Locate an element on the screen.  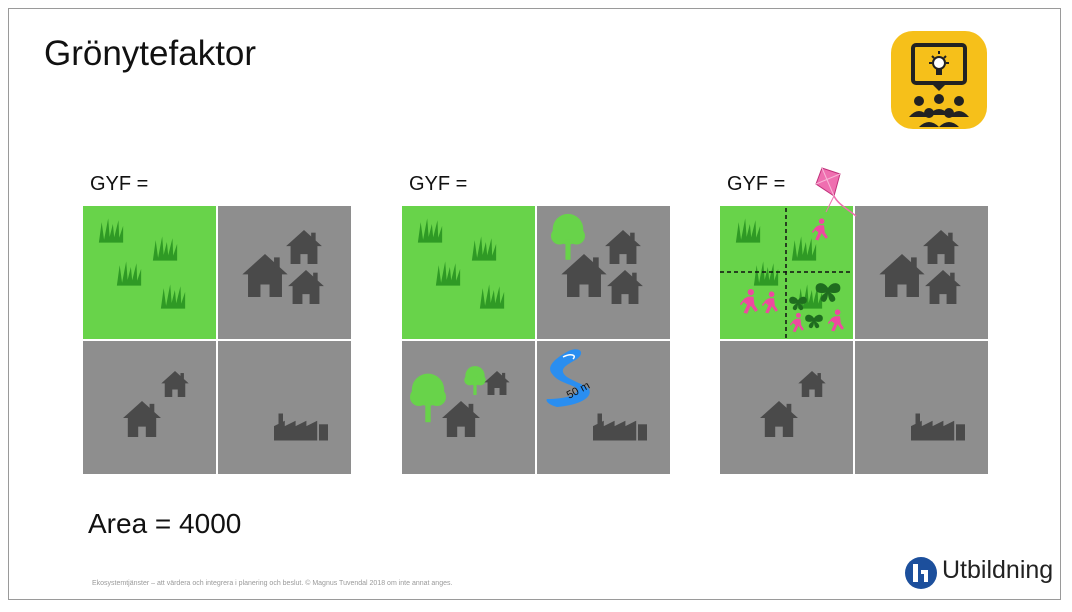
gyf-label-3: GYF = is located at coordinates (756, 184).